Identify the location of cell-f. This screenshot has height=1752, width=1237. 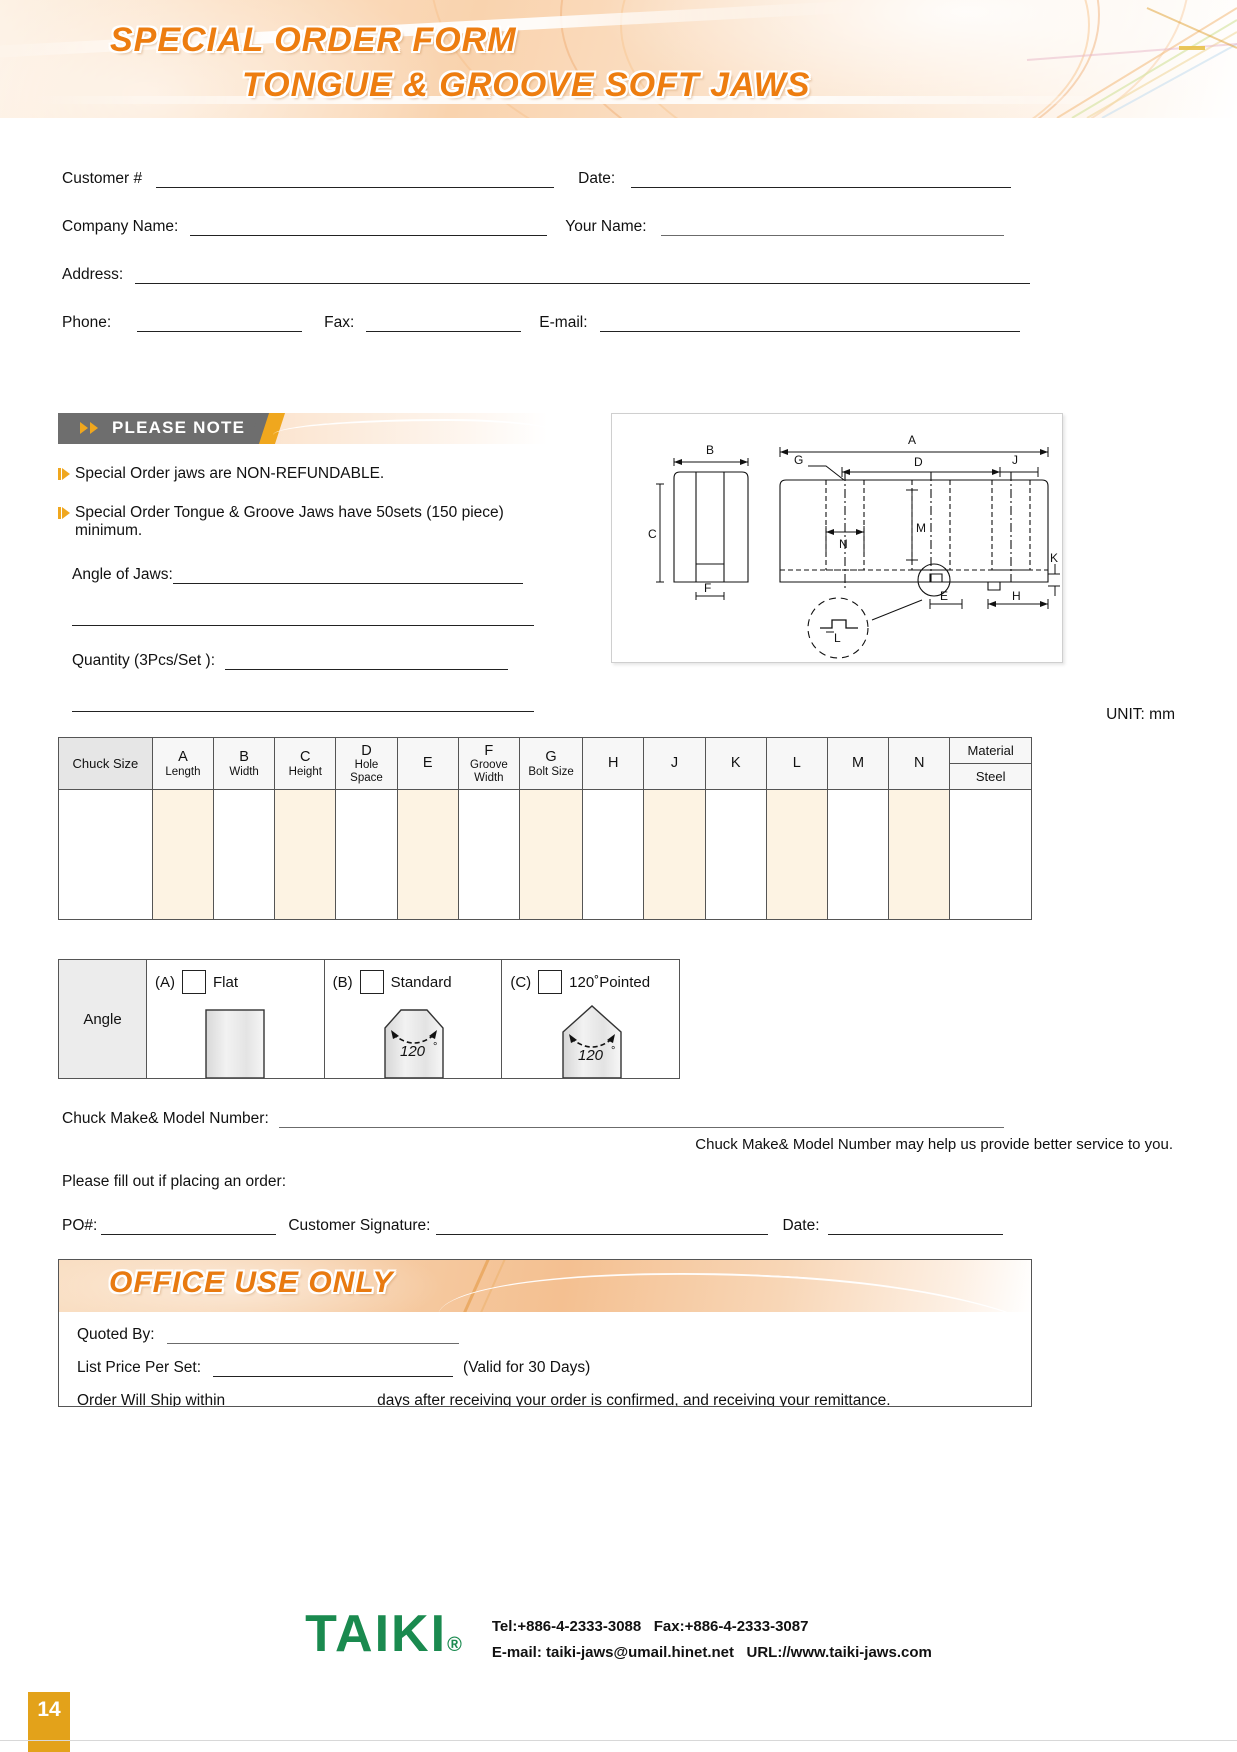
(488, 854).